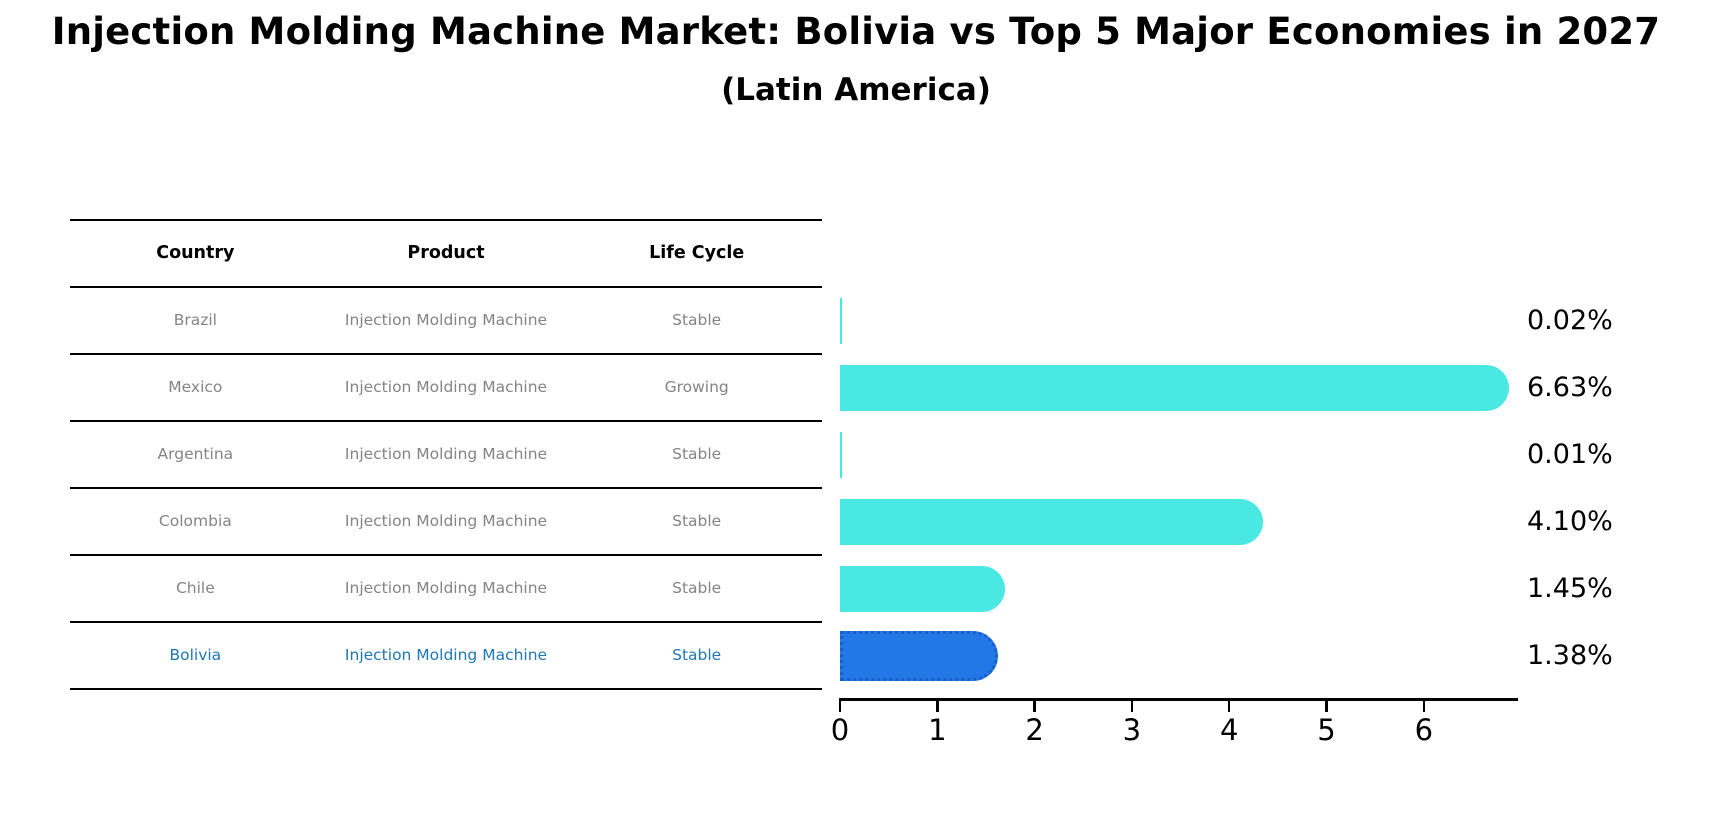  Describe the element at coordinates (1326, 730) in the screenshot. I see `x-tick-label-5: 5` at that location.